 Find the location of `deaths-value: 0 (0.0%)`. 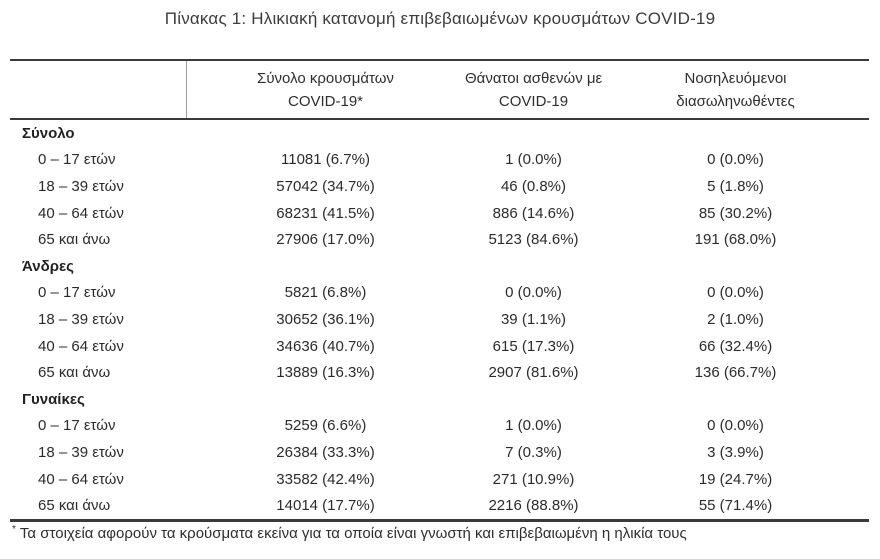

deaths-value: 0 (0.0%) is located at coordinates (533, 293).